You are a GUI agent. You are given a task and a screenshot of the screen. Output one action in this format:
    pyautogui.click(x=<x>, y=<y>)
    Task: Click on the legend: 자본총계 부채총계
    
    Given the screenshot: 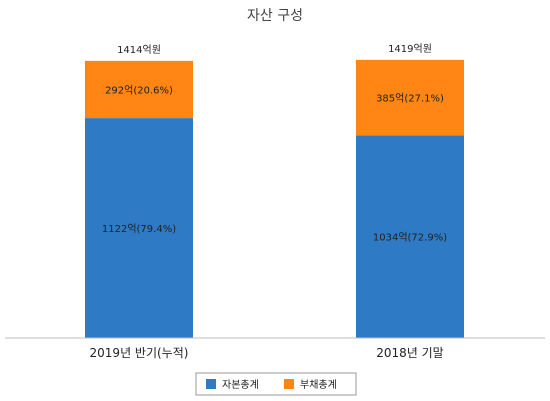 What is the action you would take?
    pyautogui.click(x=276, y=384)
    